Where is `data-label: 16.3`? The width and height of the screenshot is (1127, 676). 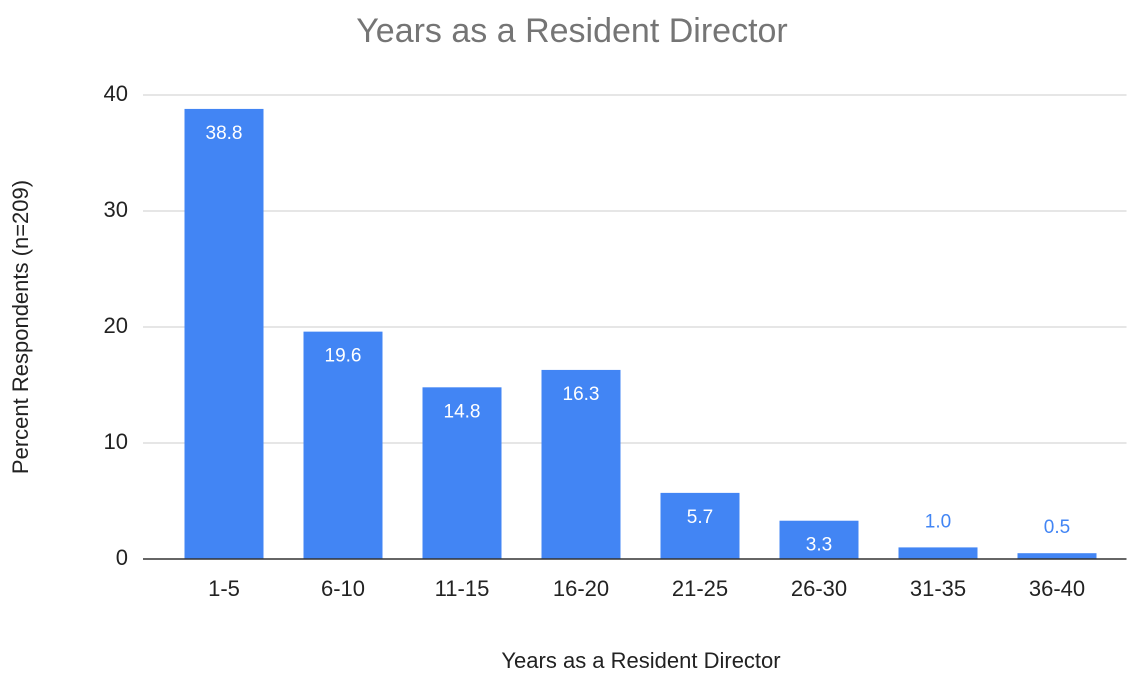 data-label: 16.3 is located at coordinates (581, 394).